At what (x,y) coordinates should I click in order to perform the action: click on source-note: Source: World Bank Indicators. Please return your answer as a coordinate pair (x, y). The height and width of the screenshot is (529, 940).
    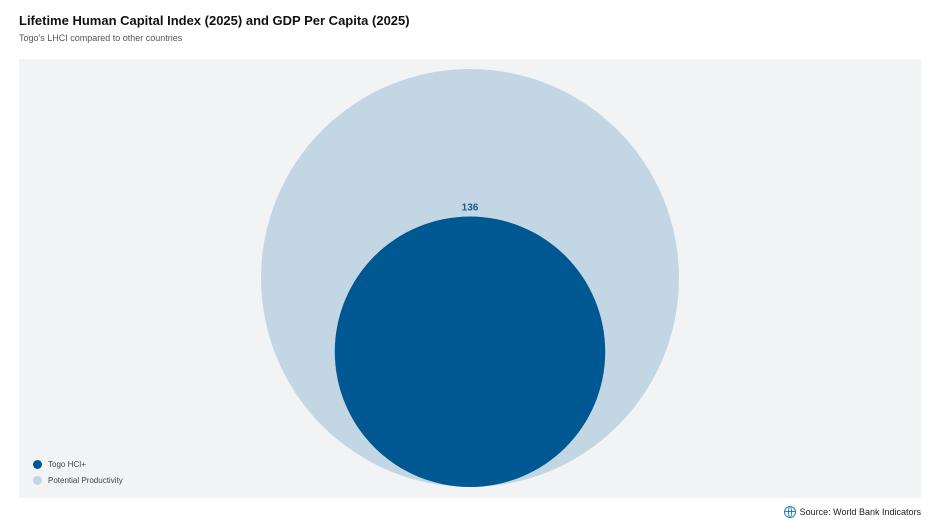
    Looking at the image, I should click on (852, 512).